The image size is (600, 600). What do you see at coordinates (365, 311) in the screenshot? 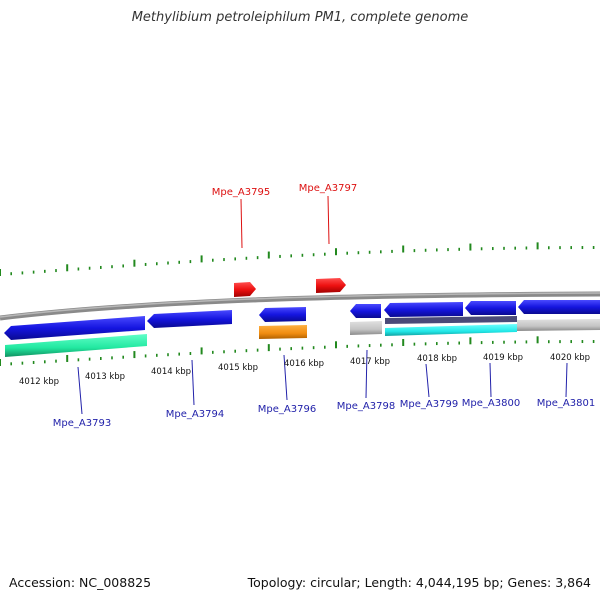
I see `gene-arrow-Mpe_A3798` at bounding box center [365, 311].